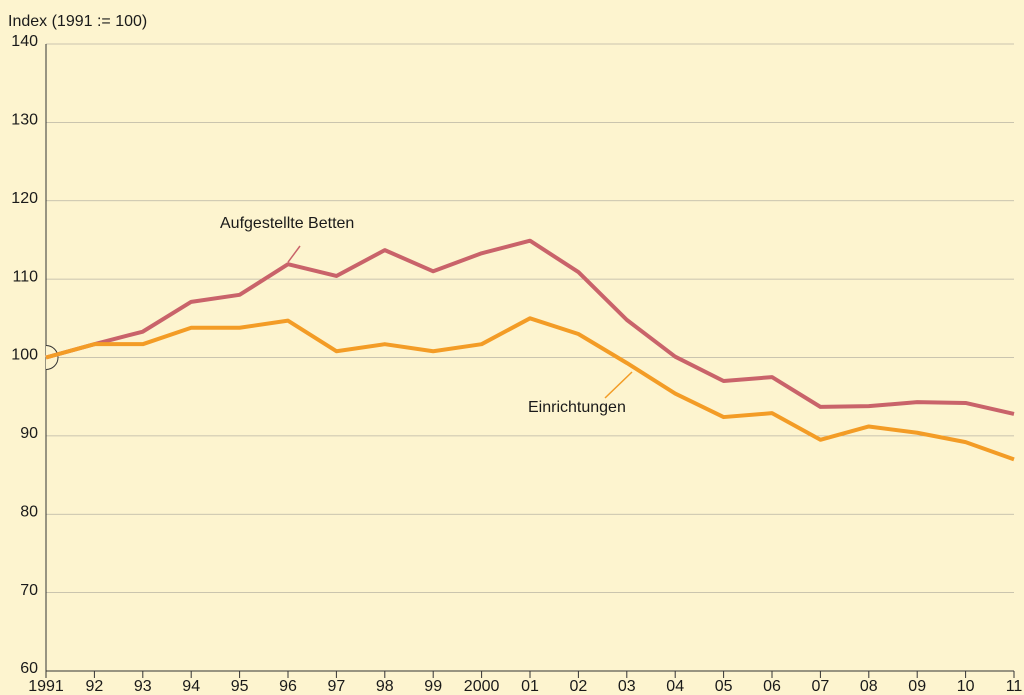 The width and height of the screenshot is (1024, 695). What do you see at coordinates (29, 433) in the screenshot?
I see `y-tick-label: 90` at bounding box center [29, 433].